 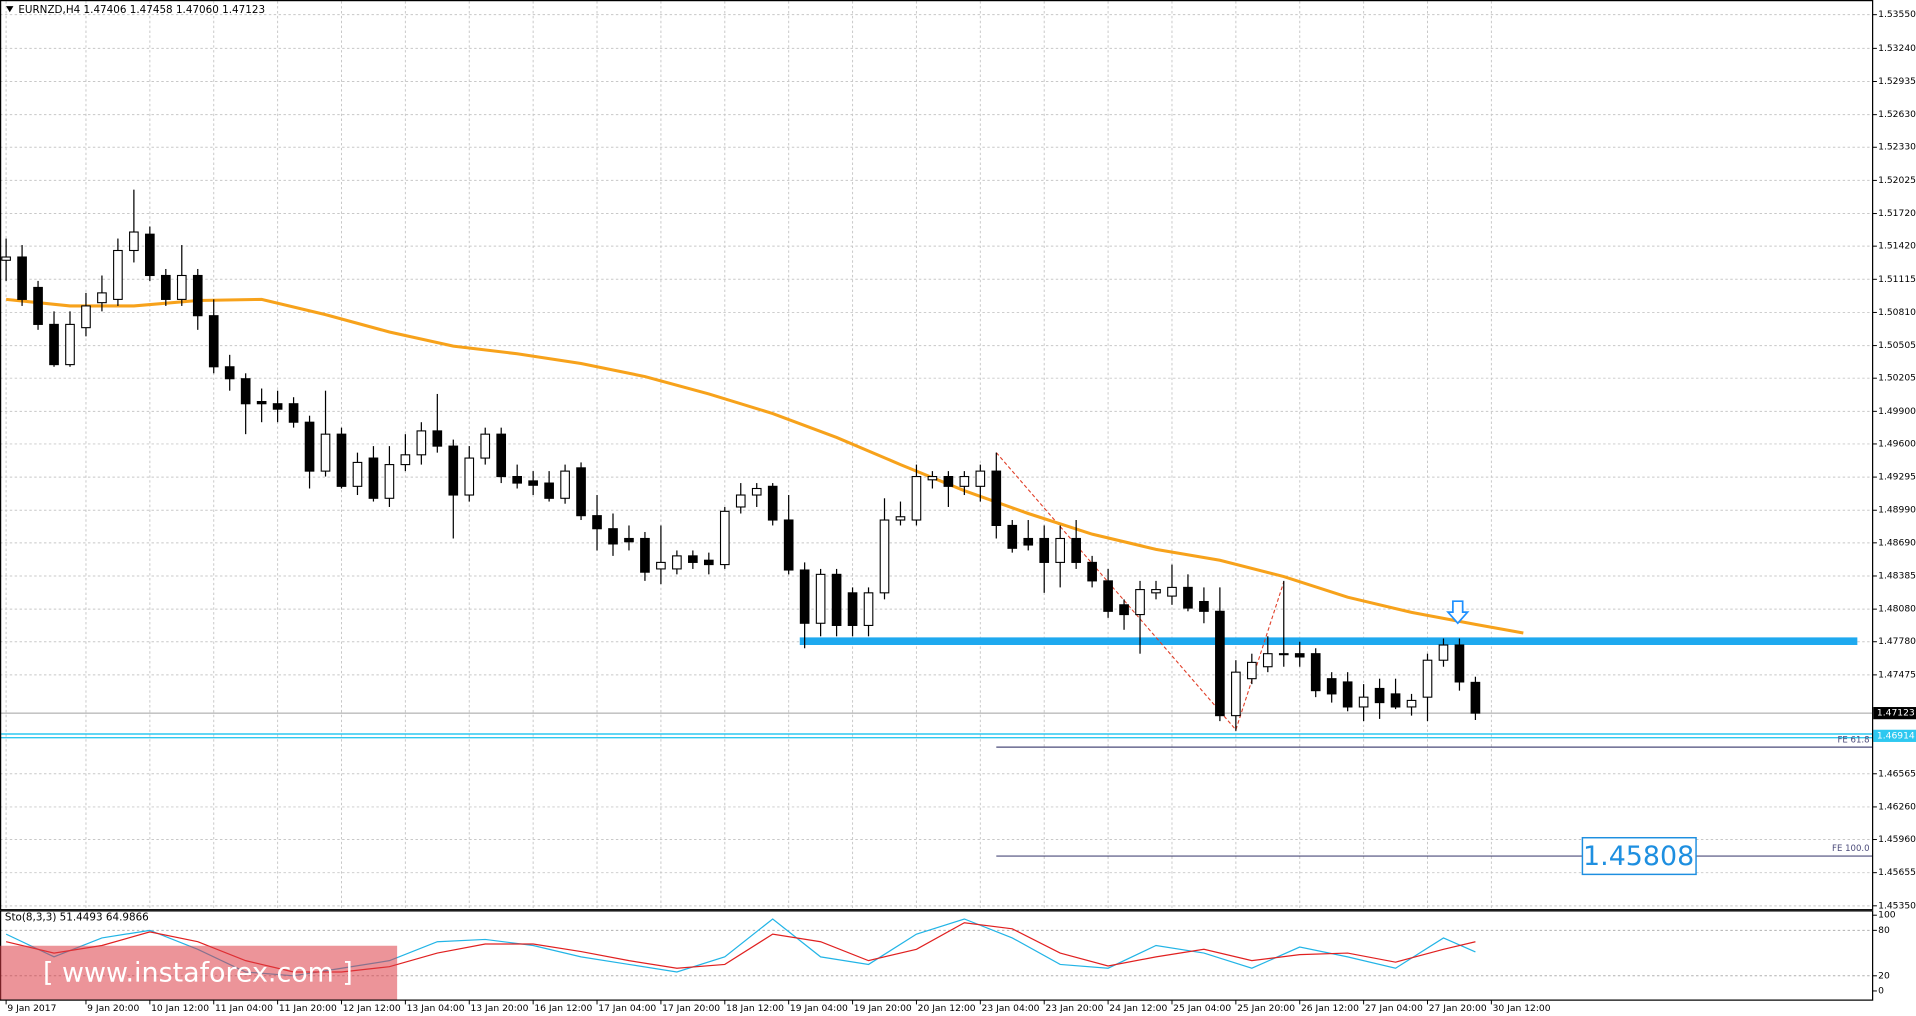 What do you see at coordinates (499, 1008) in the screenshot?
I see `x-tick-label: 13 Jan 20:00` at bounding box center [499, 1008].